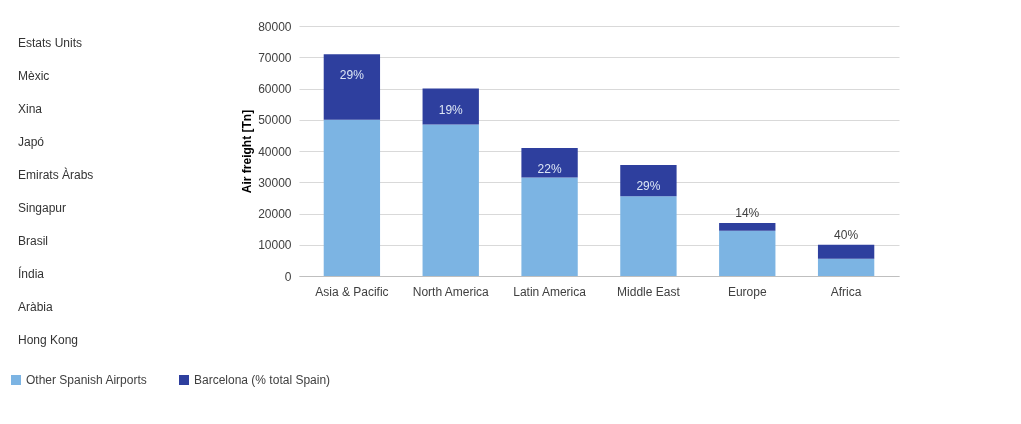 Image resolution: width=1021 pixels, height=424 pixels. Describe the element at coordinates (275, 214) in the screenshot. I see `y-tick-label: 20000` at that location.